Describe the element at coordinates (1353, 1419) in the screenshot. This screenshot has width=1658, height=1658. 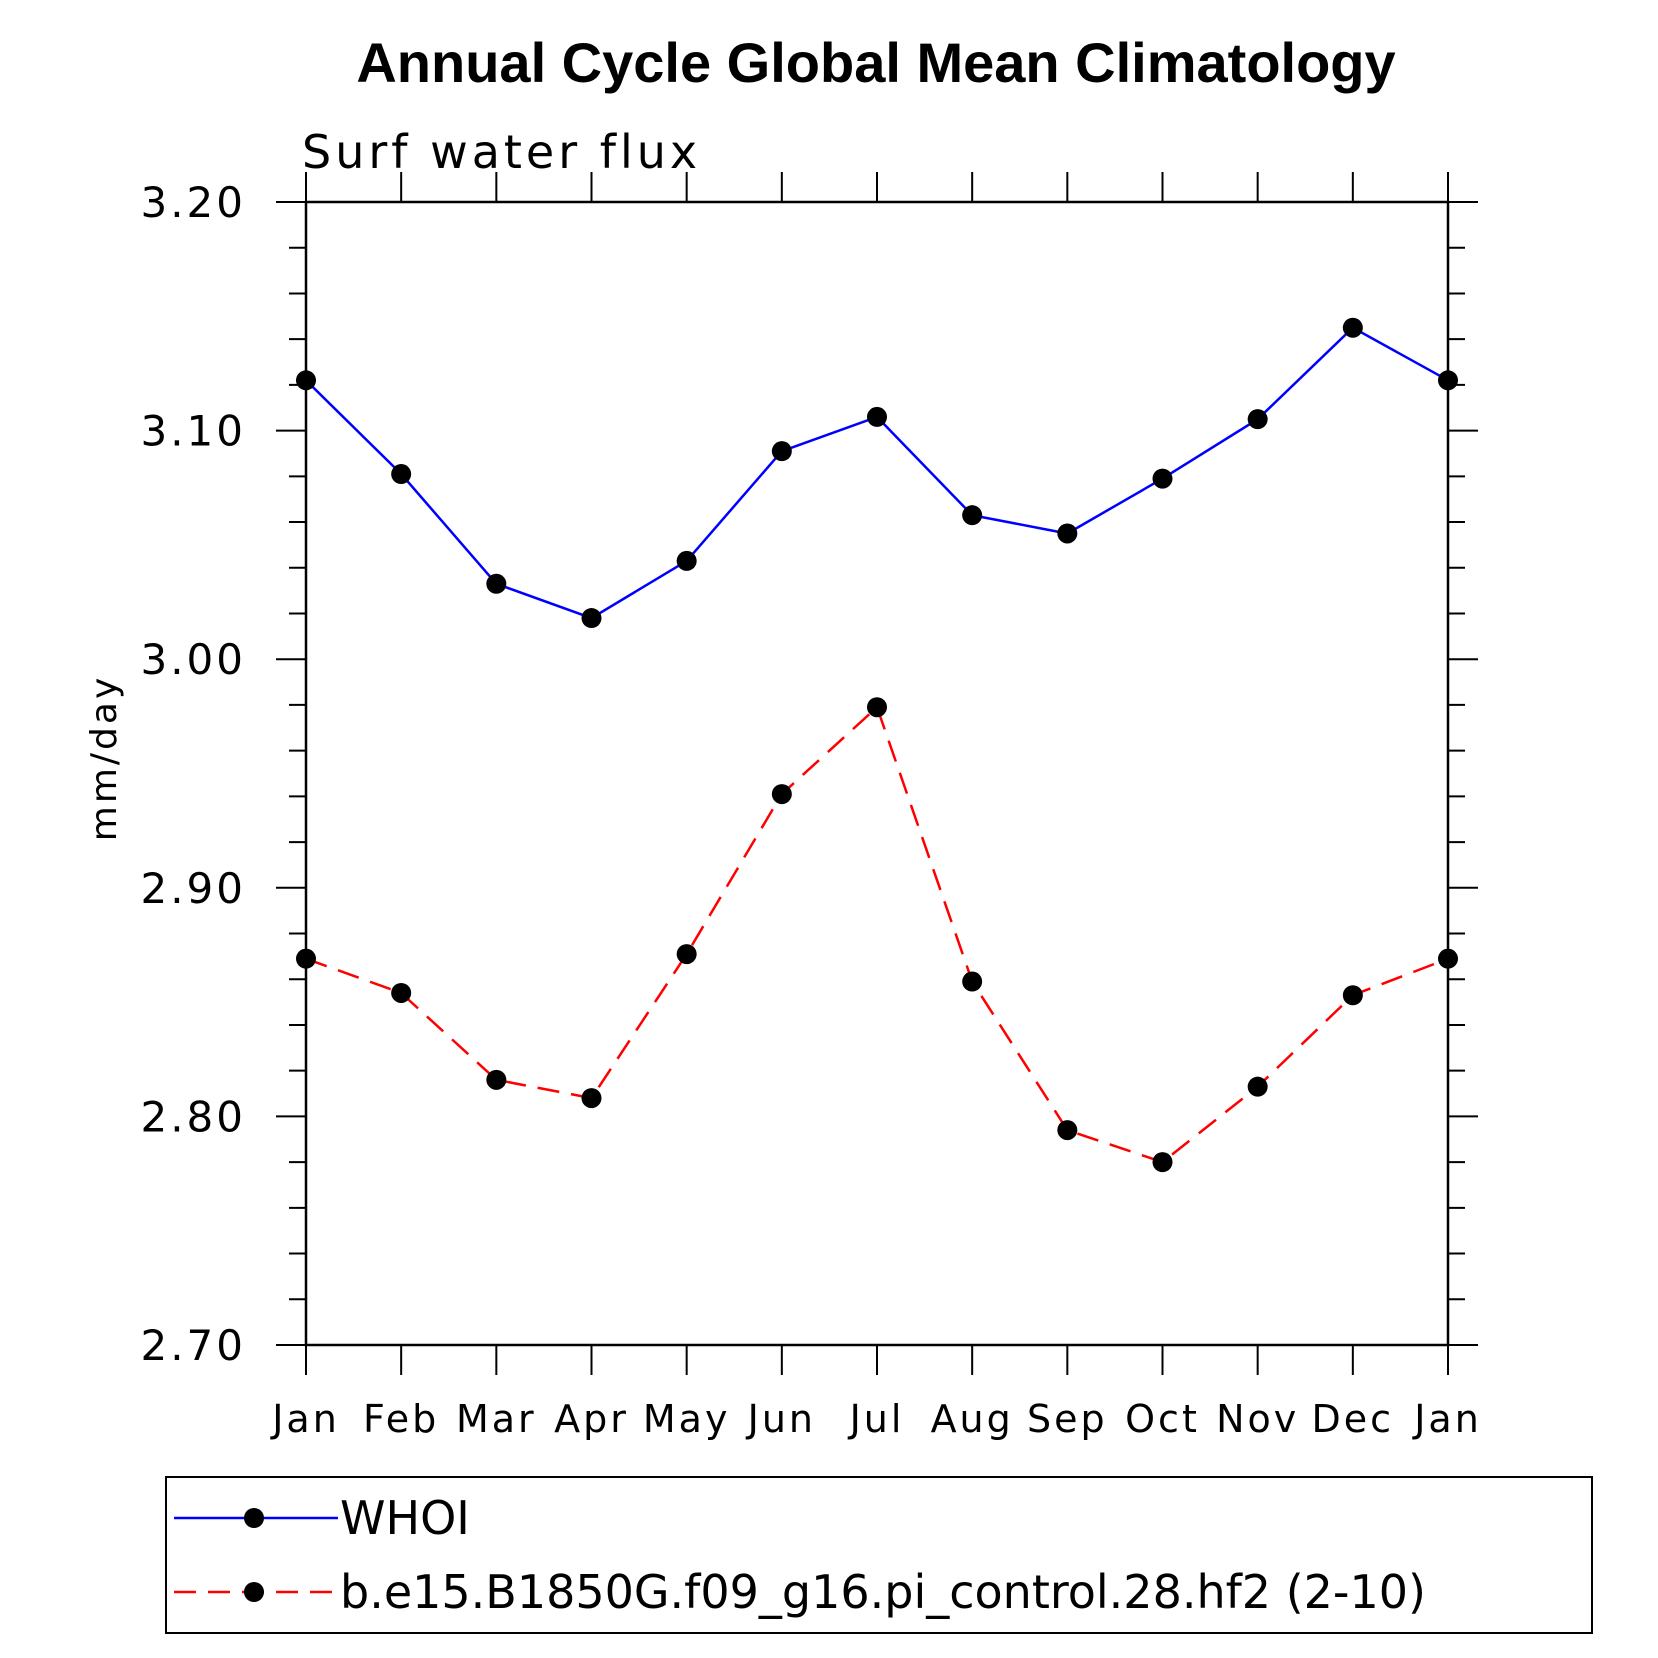
I see `x-tick-label: Dec` at that location.